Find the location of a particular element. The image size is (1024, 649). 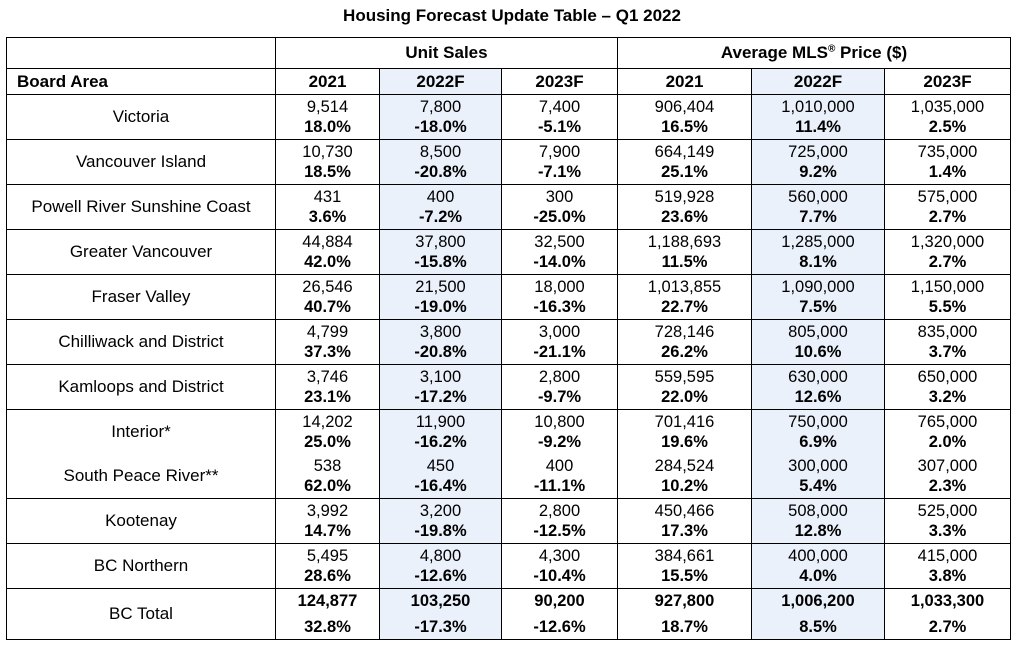

column-header-sales-2021: 2021 is located at coordinates (327, 81).